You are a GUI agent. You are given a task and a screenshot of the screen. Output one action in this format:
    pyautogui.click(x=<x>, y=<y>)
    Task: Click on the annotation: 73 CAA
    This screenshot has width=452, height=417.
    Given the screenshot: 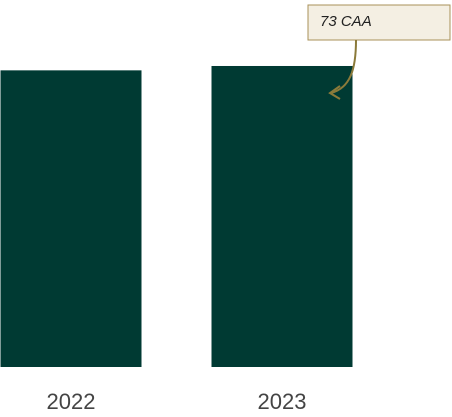 What is the action you would take?
    pyautogui.click(x=346, y=21)
    